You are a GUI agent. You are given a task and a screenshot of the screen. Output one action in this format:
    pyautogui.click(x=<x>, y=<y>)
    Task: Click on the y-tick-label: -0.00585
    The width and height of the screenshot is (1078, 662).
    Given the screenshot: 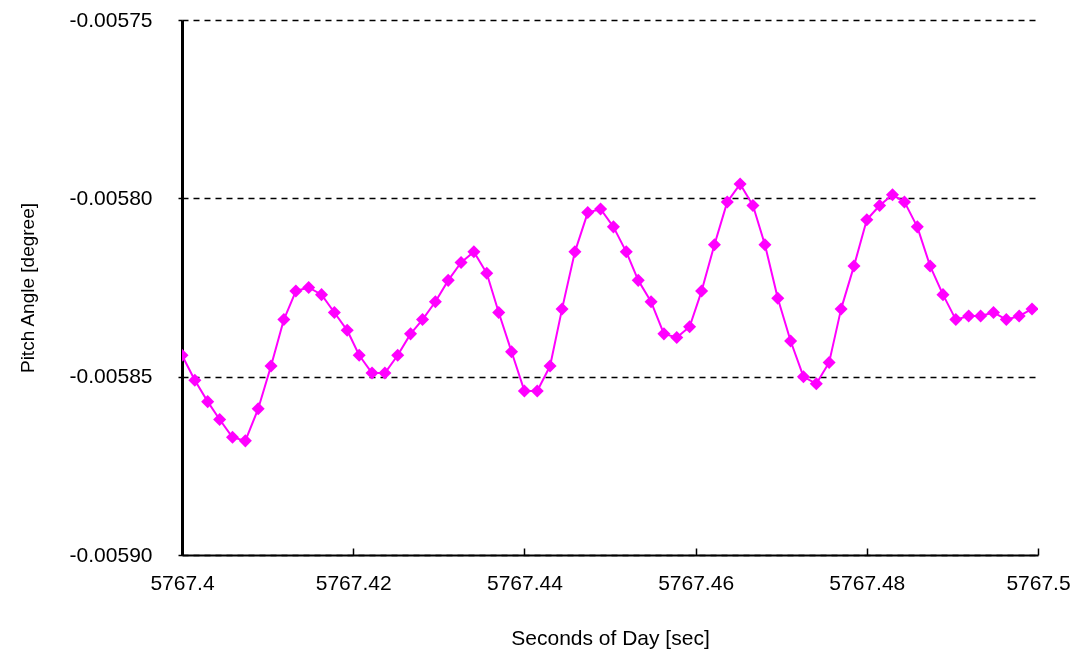 What is the action you would take?
    pyautogui.click(x=111, y=376)
    